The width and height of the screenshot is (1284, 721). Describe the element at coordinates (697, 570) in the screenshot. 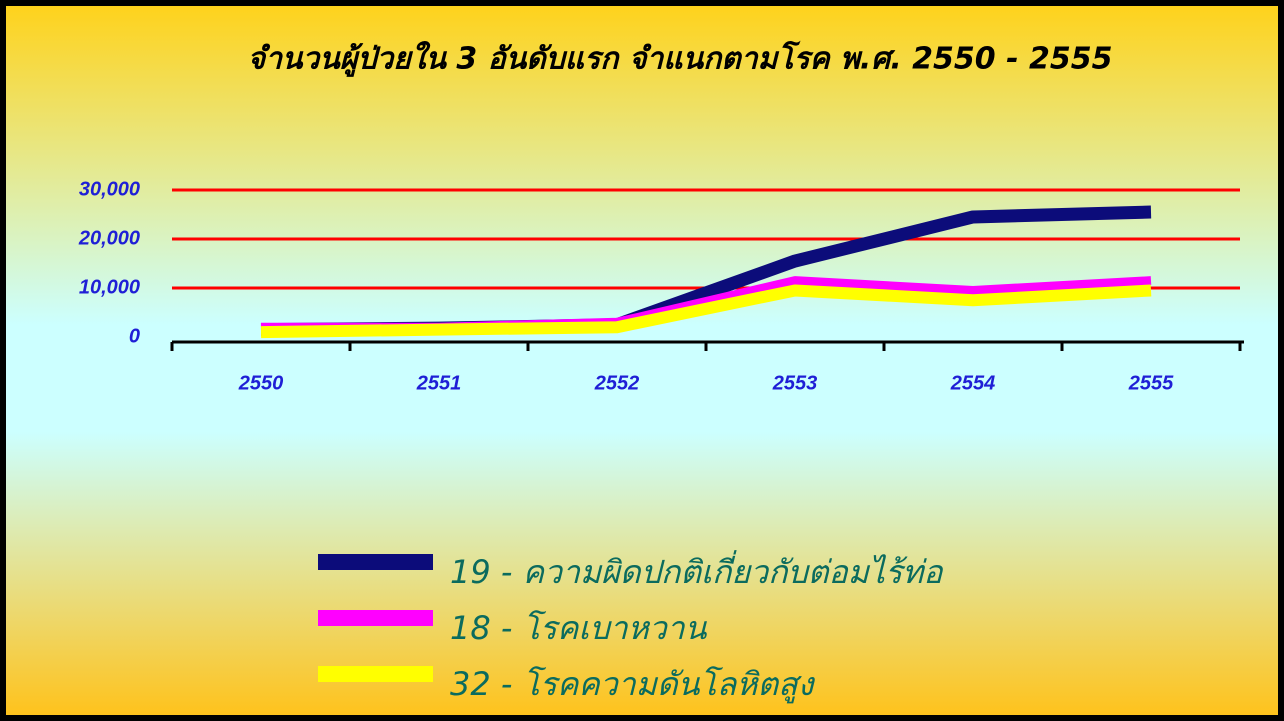

I see `legend-label: 19 - ความผิดปกติเกี่ยวกับต่อมไร้ท่อ` at that location.